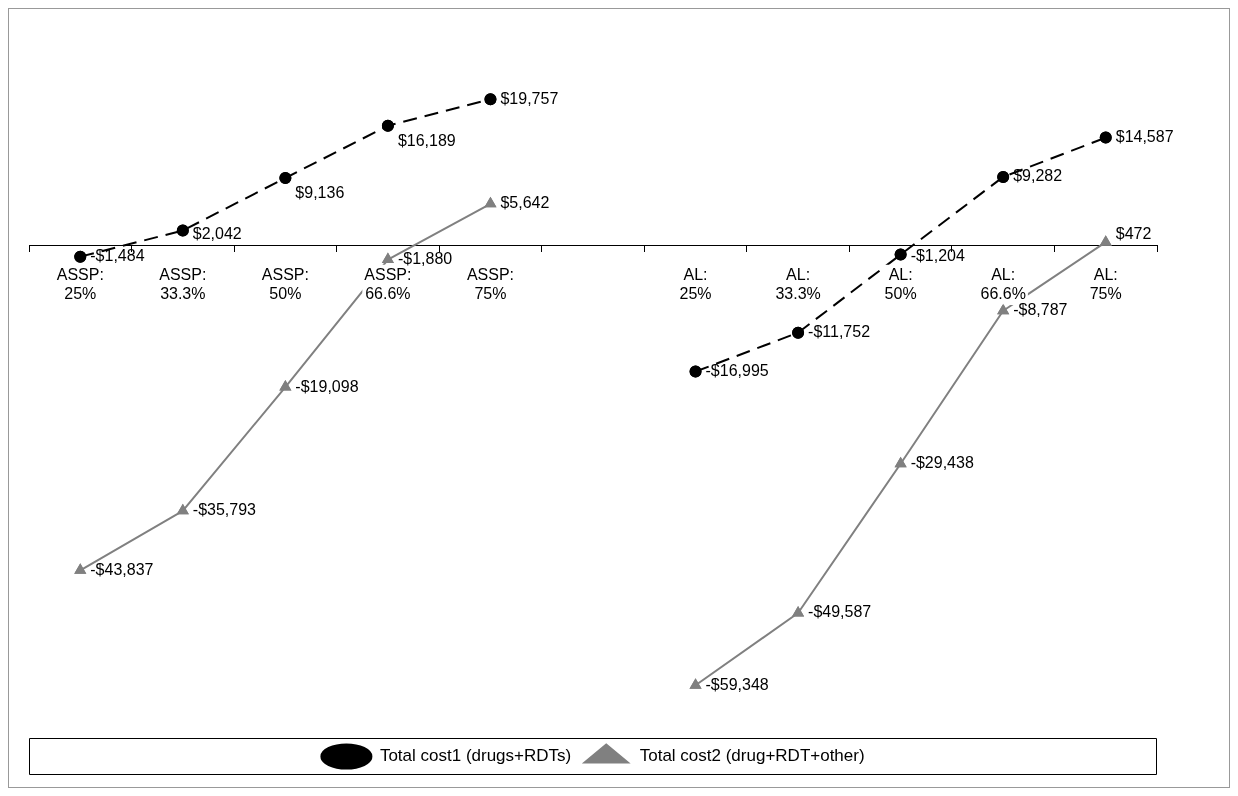 This screenshot has width=1238, height=796. Describe the element at coordinates (285, 283) in the screenshot. I see `x-tick-label: ASSP: 50%` at that location.